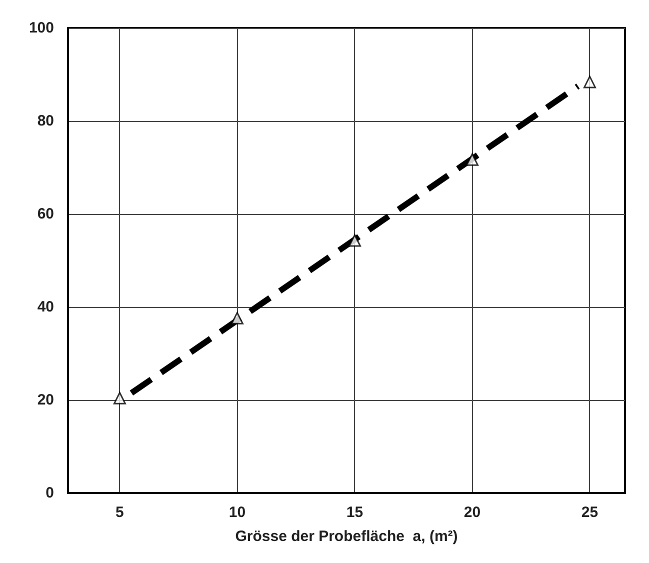  What do you see at coordinates (45, 307) in the screenshot?
I see `y-tick-label: 40` at bounding box center [45, 307].